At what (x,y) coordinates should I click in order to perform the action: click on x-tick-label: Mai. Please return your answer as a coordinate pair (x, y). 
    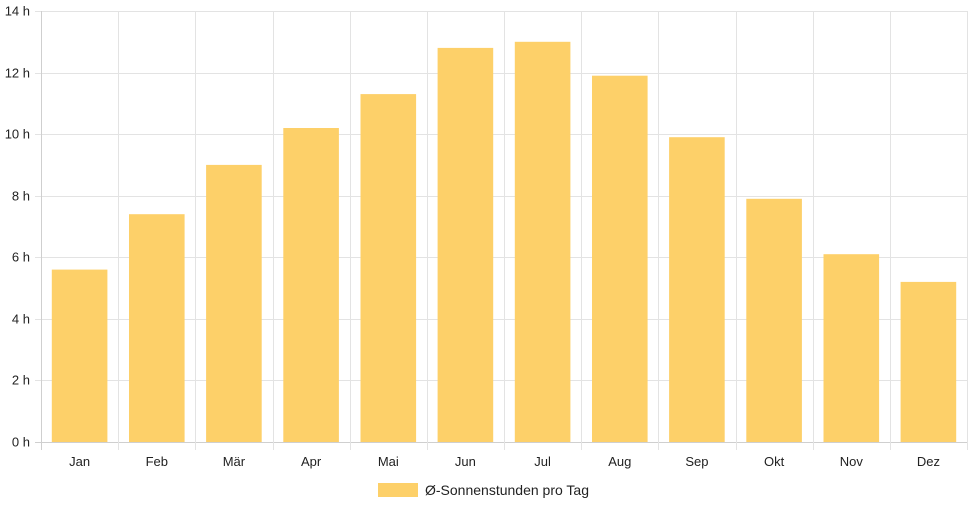
    Looking at the image, I should click on (388, 461).